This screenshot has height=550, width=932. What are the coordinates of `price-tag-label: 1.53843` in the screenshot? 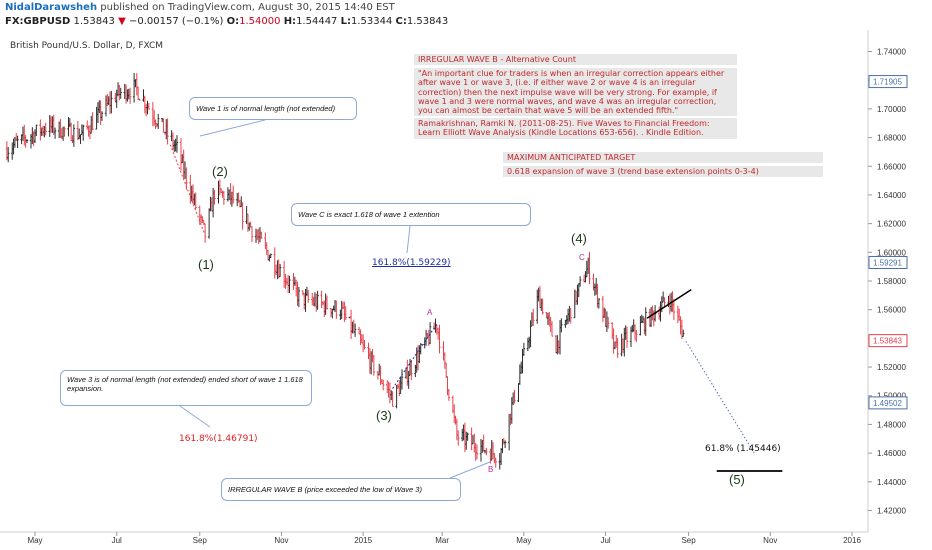 It's located at (887, 341).